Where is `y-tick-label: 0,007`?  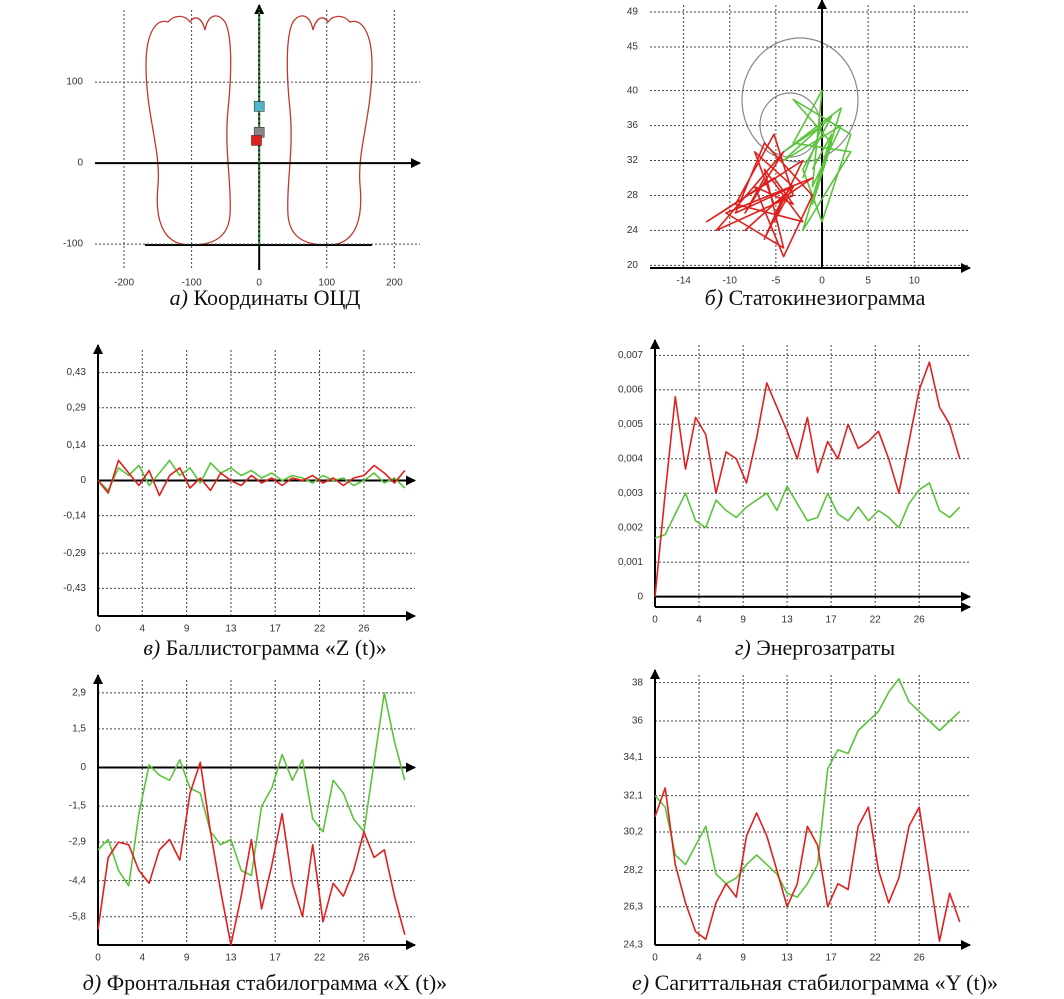 y-tick-label: 0,007 is located at coordinates (630, 355).